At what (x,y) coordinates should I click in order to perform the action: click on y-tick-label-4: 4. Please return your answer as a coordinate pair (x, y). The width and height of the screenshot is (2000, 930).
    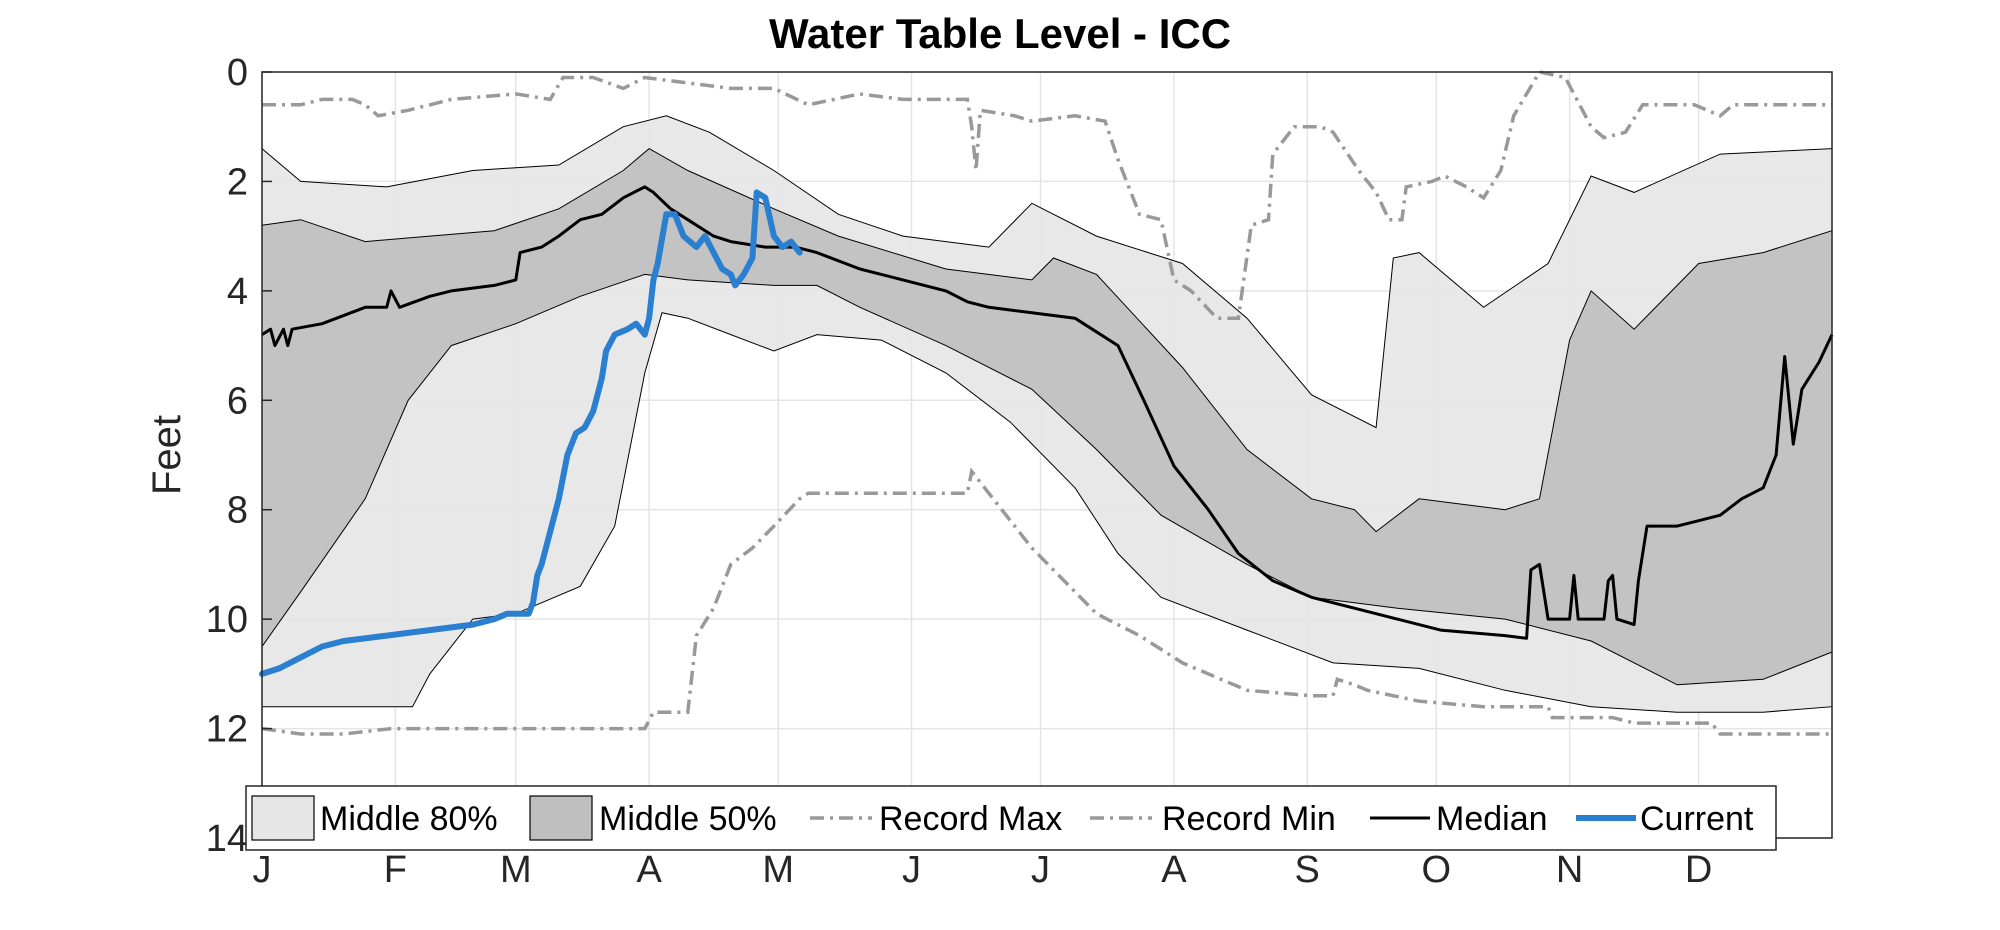
    Looking at the image, I should click on (237, 292).